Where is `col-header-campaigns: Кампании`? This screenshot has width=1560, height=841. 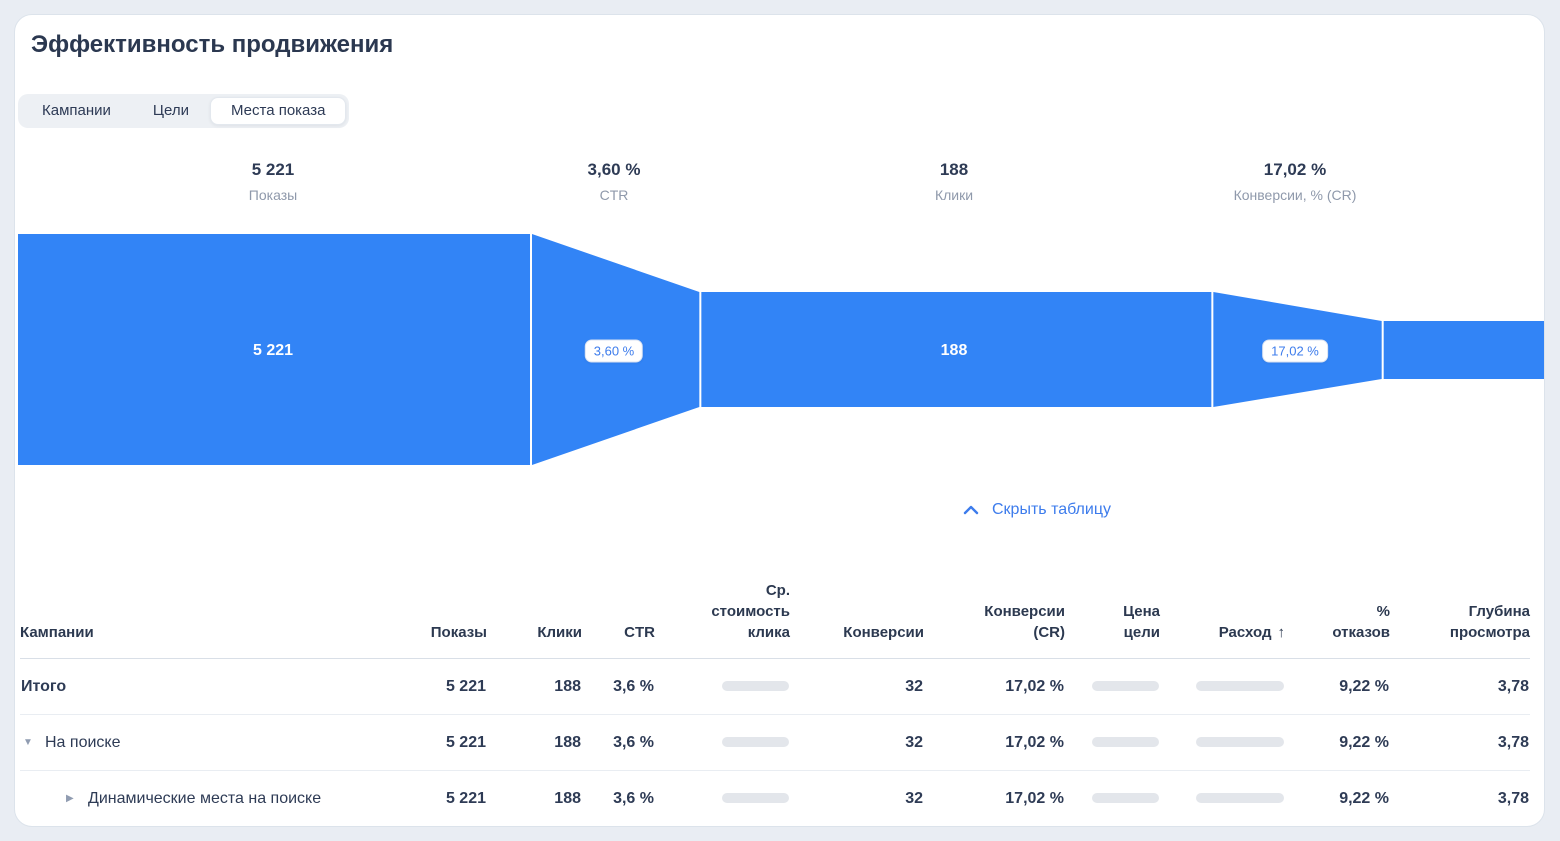 col-header-campaigns: Кампании is located at coordinates (205, 609).